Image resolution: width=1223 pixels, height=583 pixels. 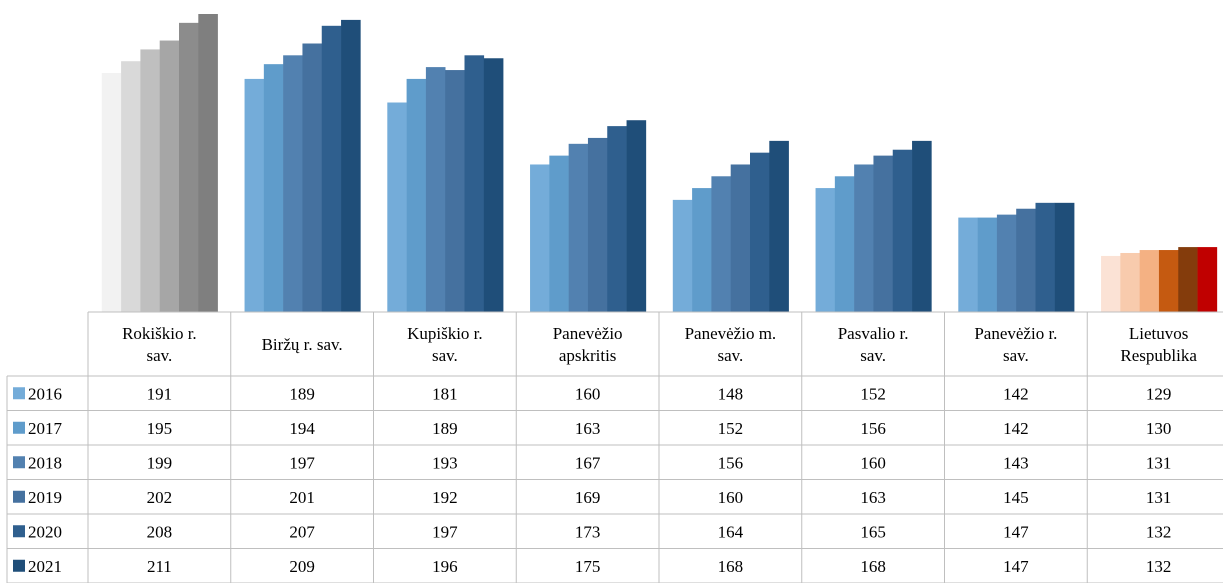 I want to click on category-label: Biržų r. sav., so click(x=302, y=344).